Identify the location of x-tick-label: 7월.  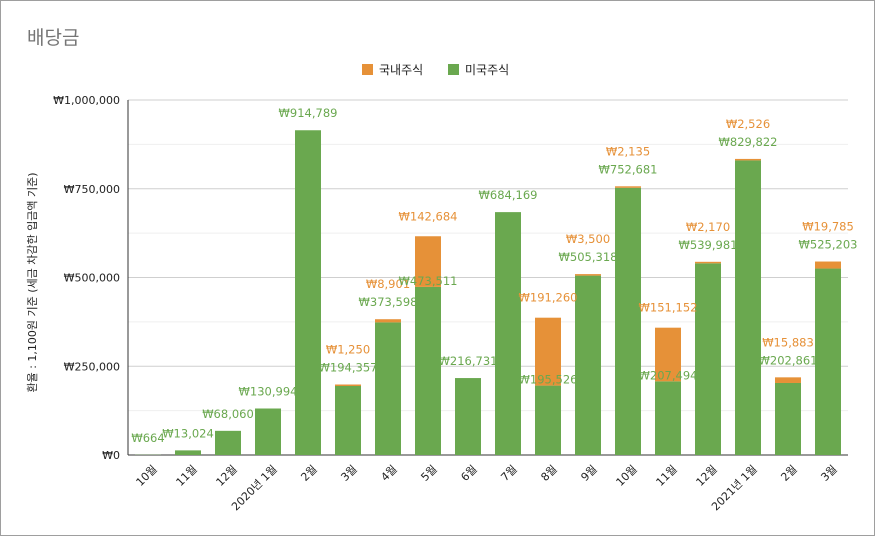
(508, 473).